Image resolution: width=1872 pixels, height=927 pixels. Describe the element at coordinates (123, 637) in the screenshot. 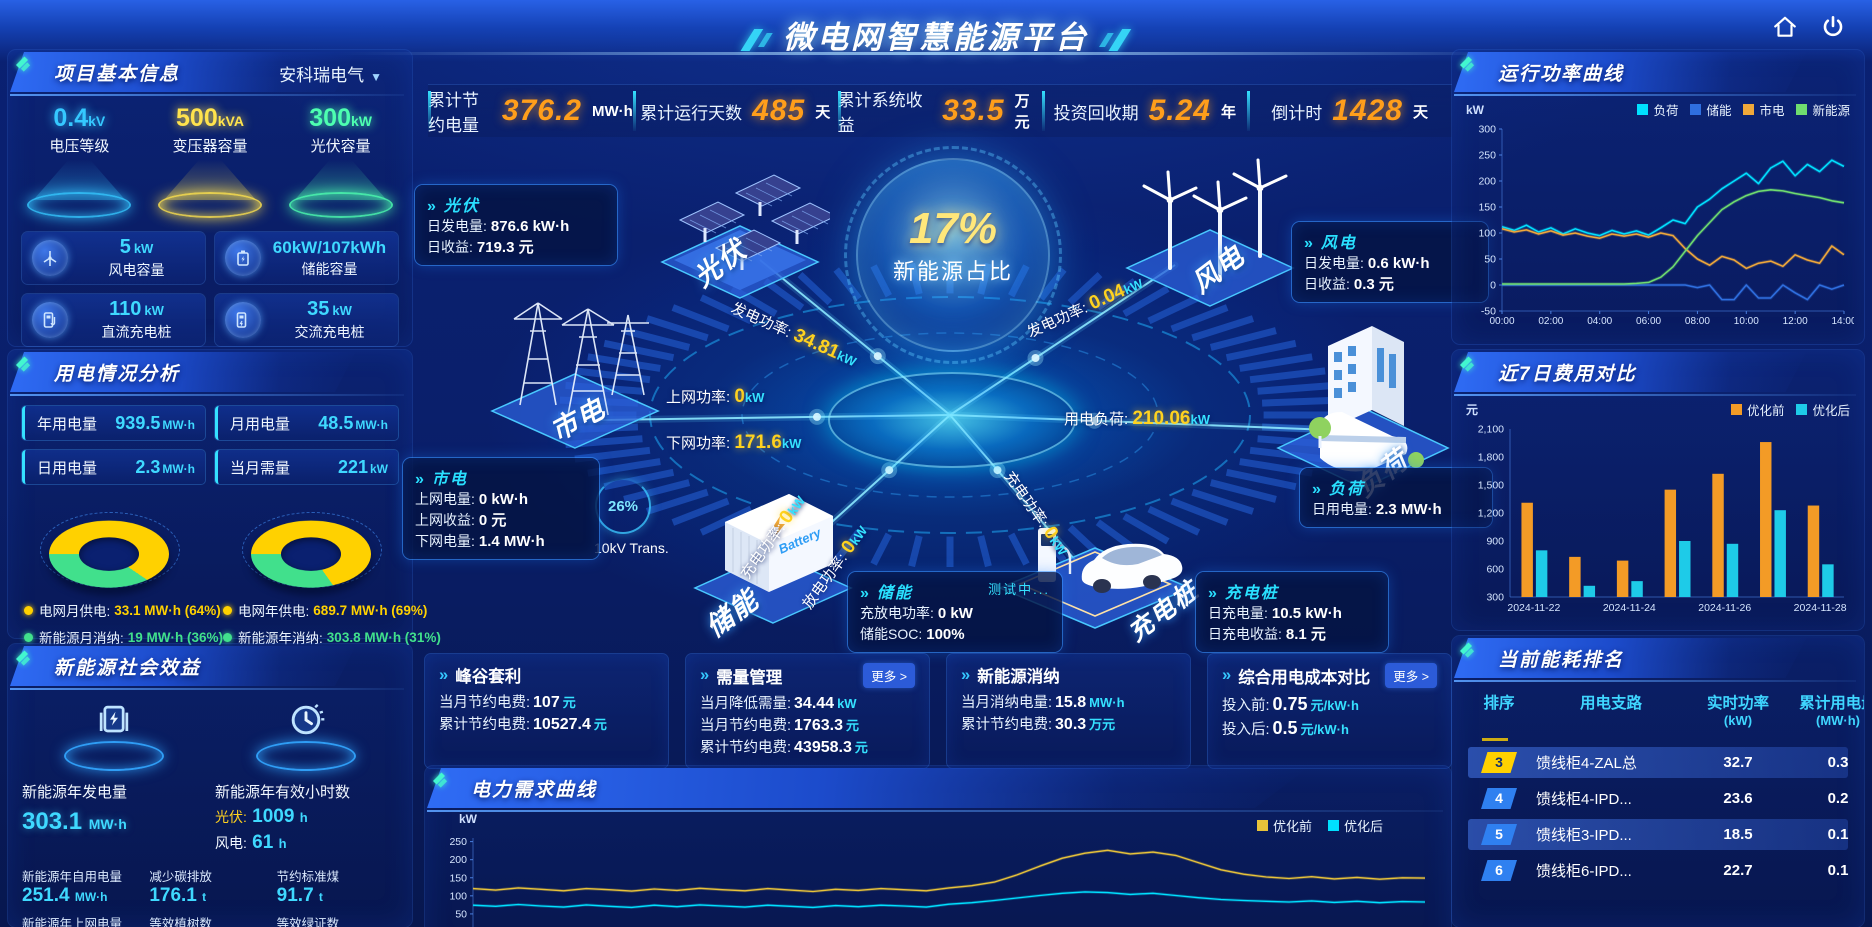

I see `legend-renew-month: 新能源月消纳: 19 MW·h (36%)` at that location.